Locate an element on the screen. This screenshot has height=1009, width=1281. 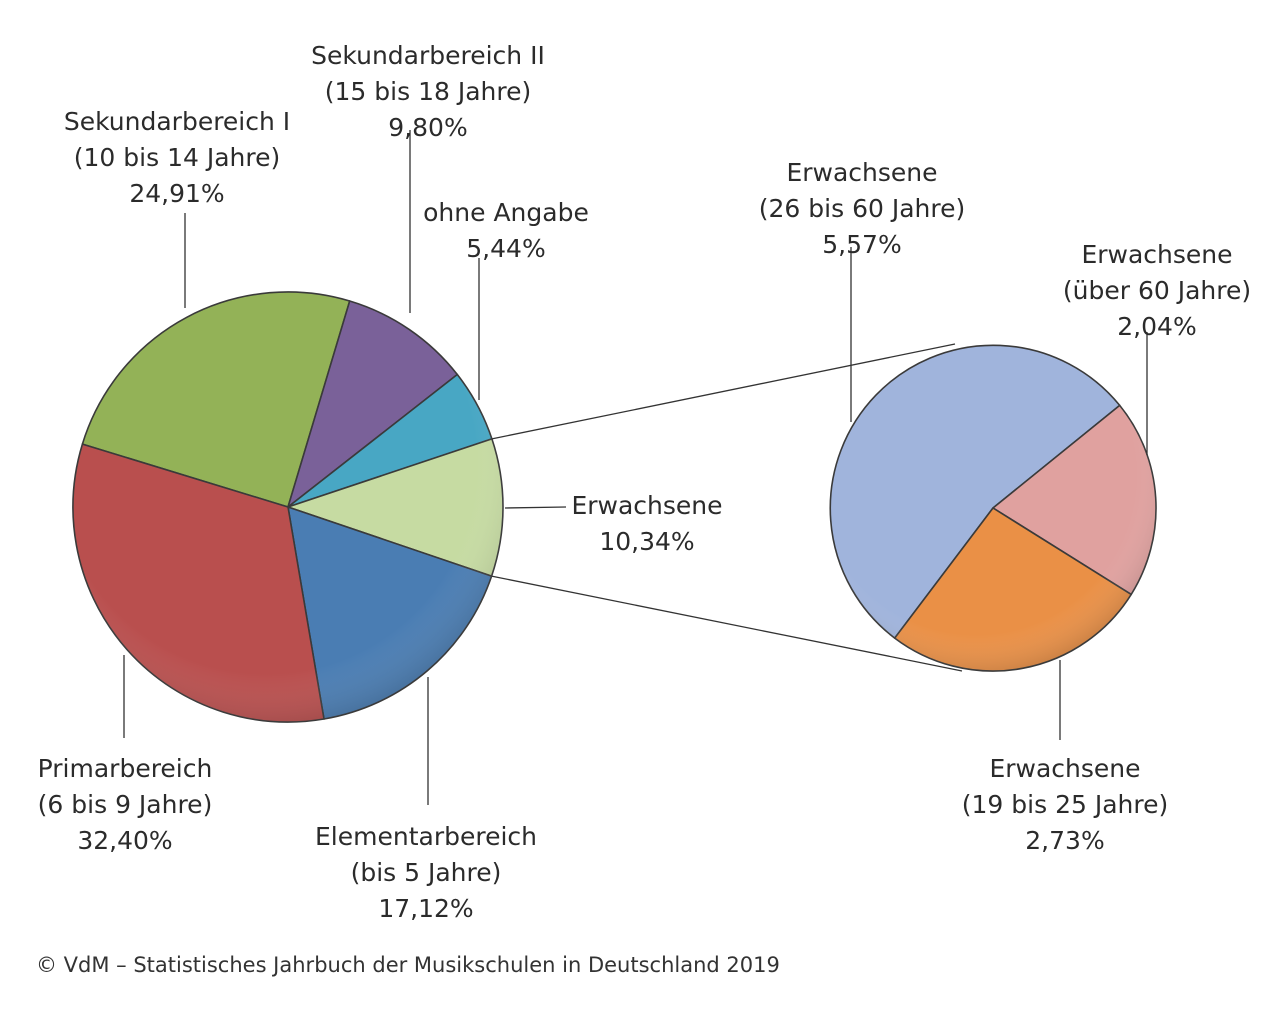
slice-label-main-0-line-1: (10 bis 14 Jahre) is located at coordinates (177, 157).